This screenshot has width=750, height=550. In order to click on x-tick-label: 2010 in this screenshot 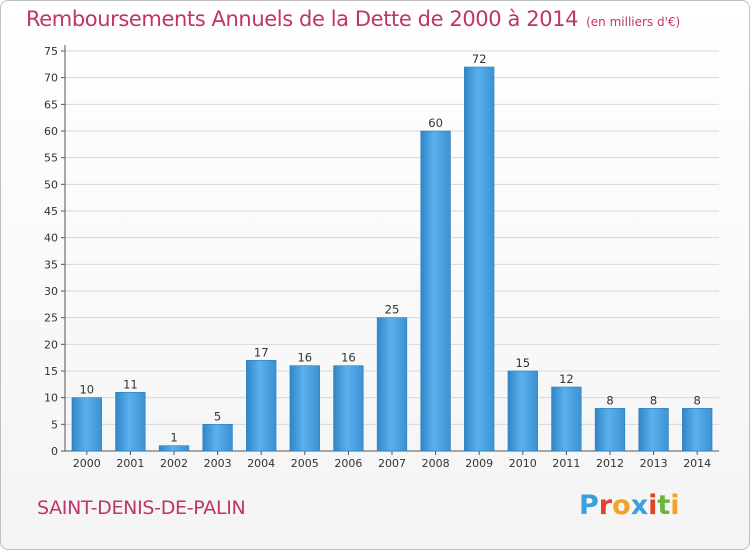, I will do `click(523, 463)`.